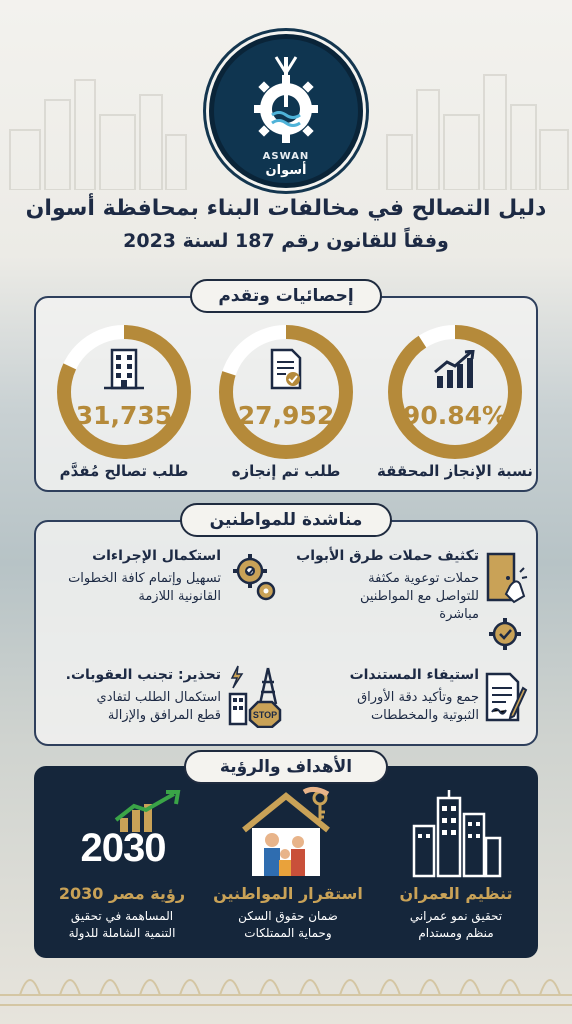 The image size is (572, 1024). What do you see at coordinates (288, 925) in the screenshot?
I see `goal-desc-stability: ضمان حقوق السكن وحماية الممتلكات` at bounding box center [288, 925].